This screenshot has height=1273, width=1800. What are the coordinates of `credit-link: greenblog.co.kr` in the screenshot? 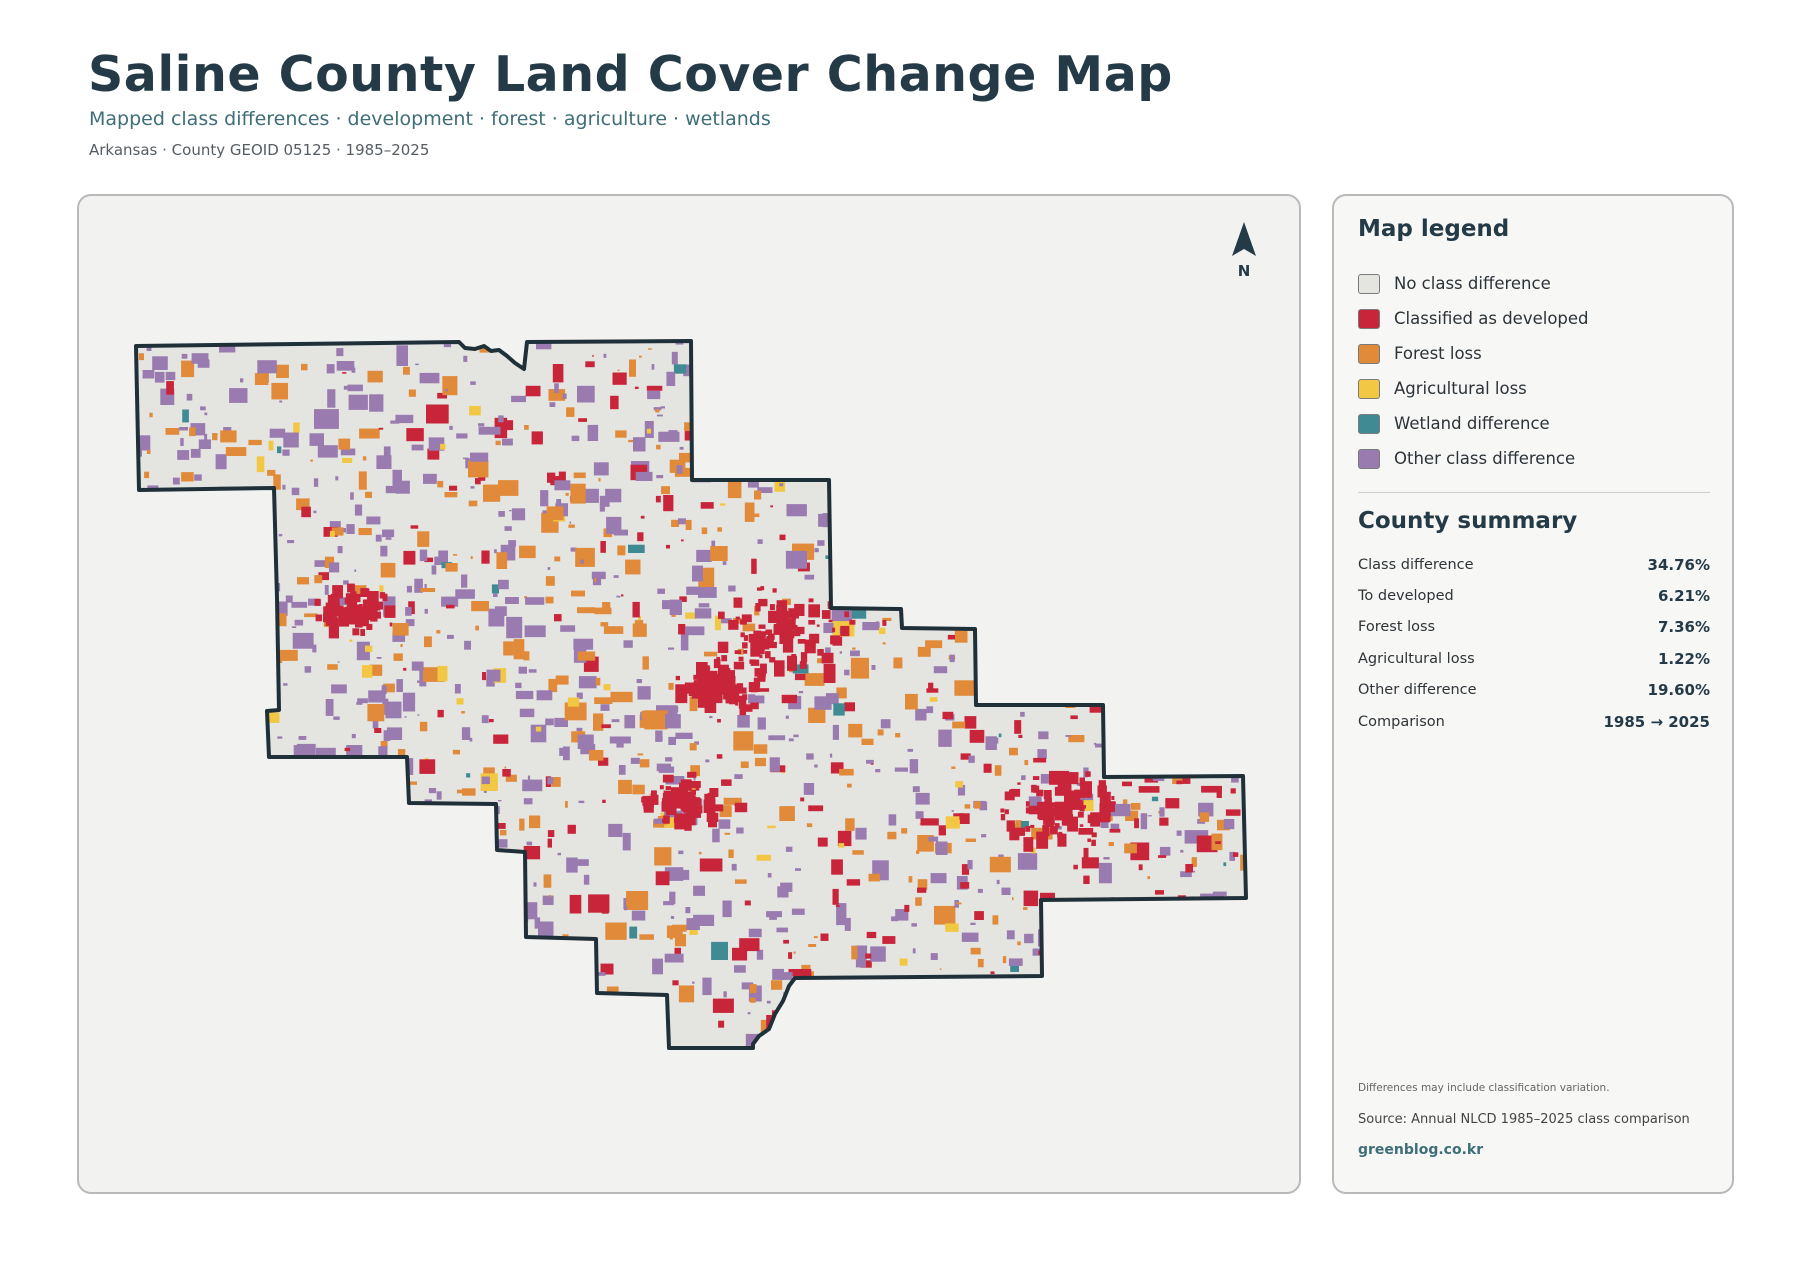 It's located at (1421, 1150).